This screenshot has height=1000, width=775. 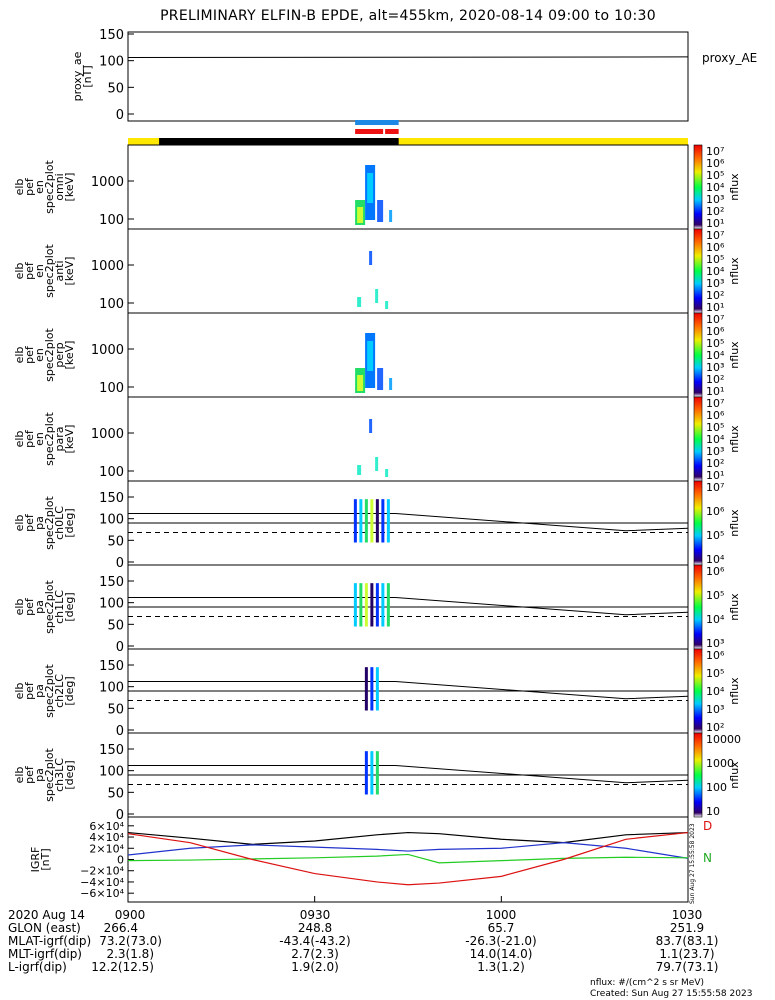 I want to click on spec-5-cb-tick: 10¹, so click(x=715, y=475).